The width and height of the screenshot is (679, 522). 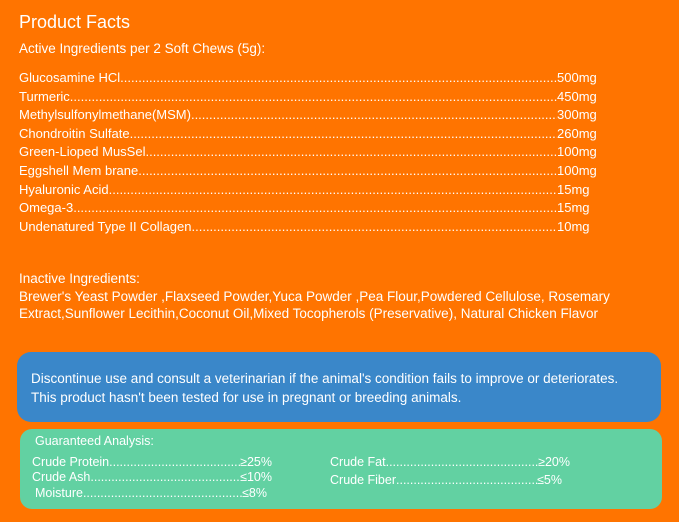 What do you see at coordinates (314, 78) in the screenshot?
I see `list-item: Glucosamine HCl 500mg` at bounding box center [314, 78].